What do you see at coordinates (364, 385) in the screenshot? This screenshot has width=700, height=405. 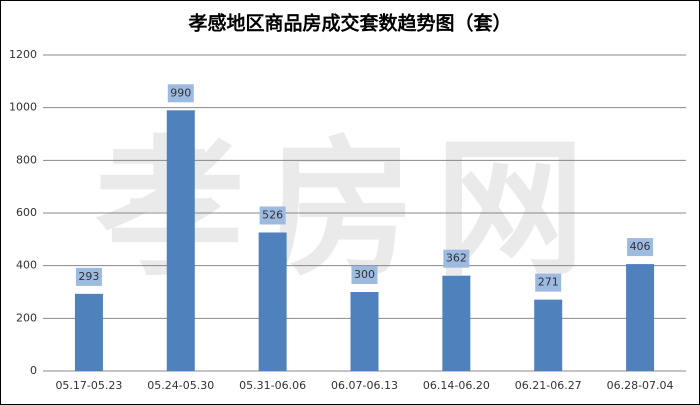 I see `x-tick-label: 06.07-06.13` at bounding box center [364, 385].